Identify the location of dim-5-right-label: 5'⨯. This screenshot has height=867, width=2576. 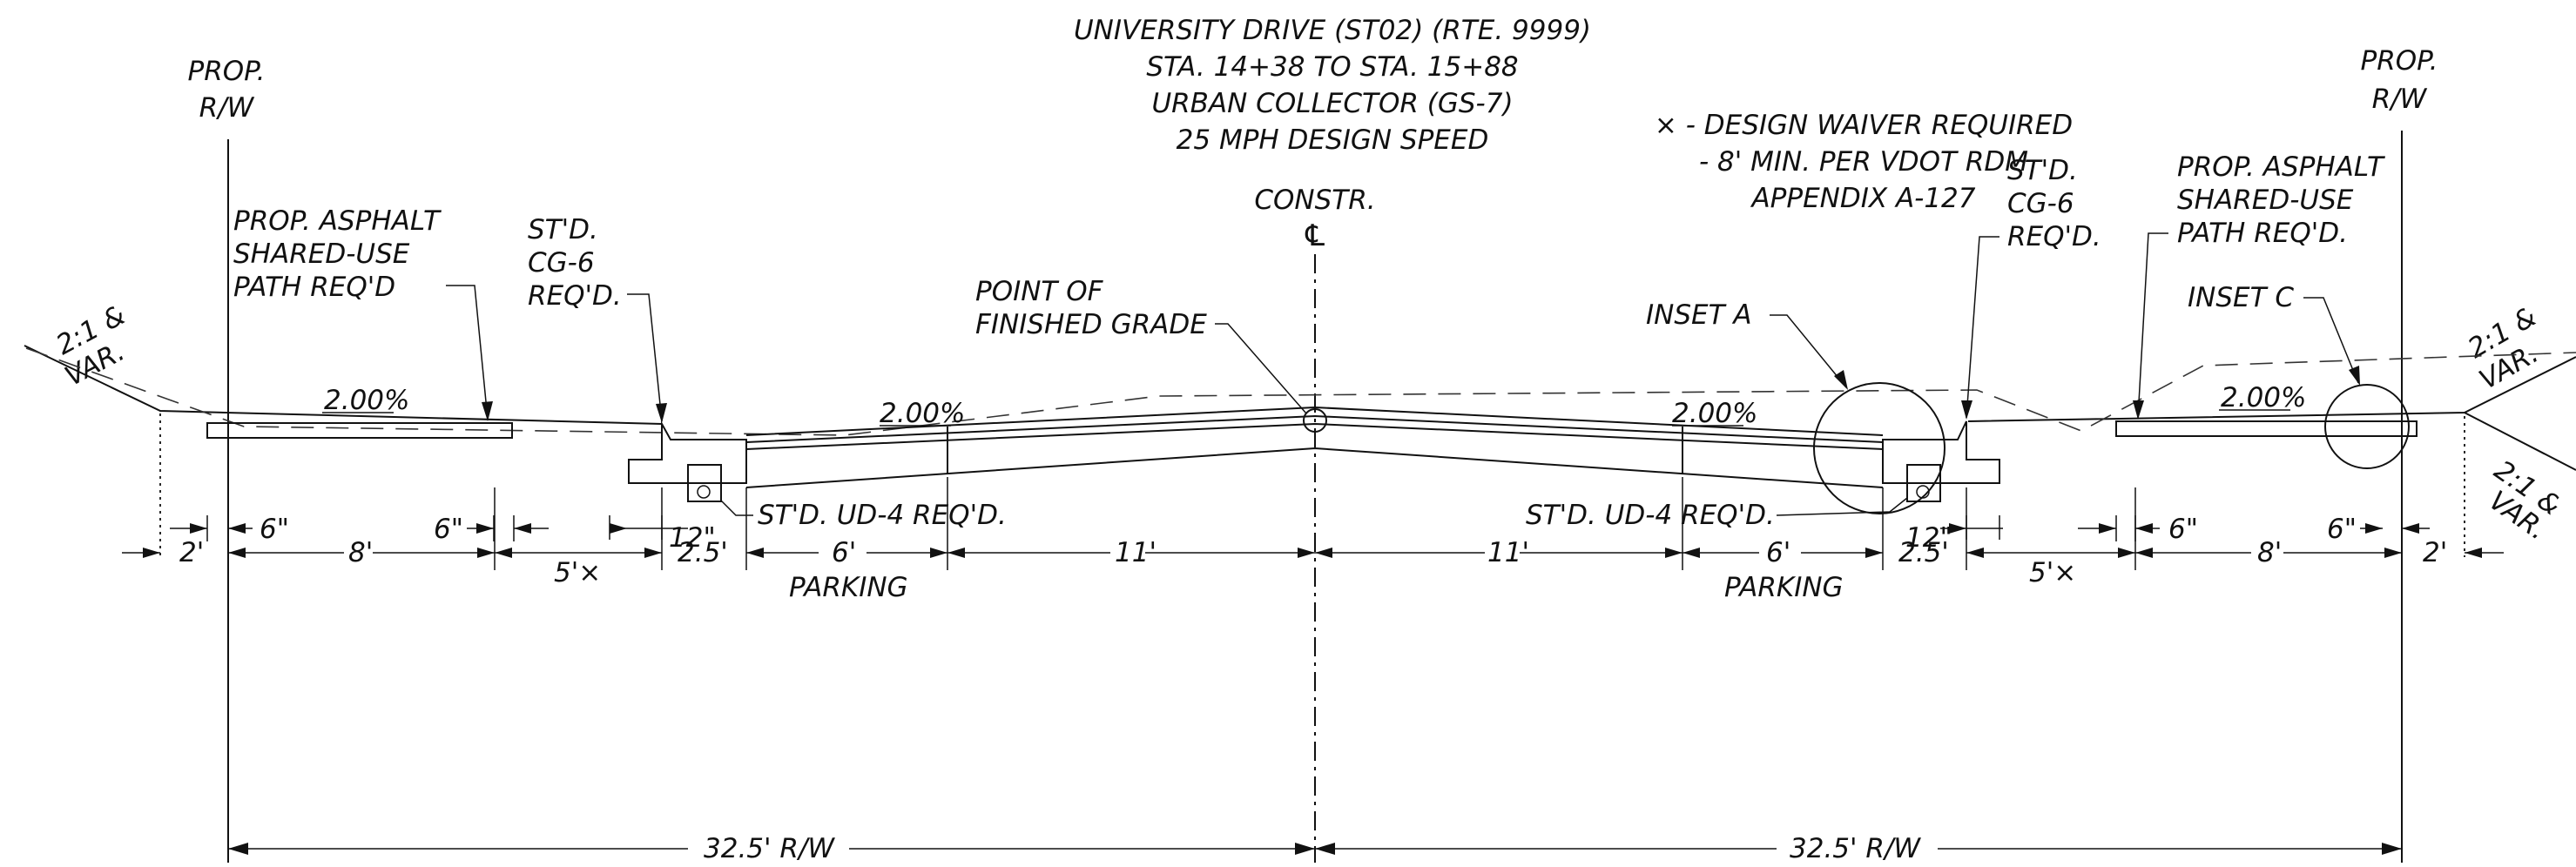
(2052, 573).